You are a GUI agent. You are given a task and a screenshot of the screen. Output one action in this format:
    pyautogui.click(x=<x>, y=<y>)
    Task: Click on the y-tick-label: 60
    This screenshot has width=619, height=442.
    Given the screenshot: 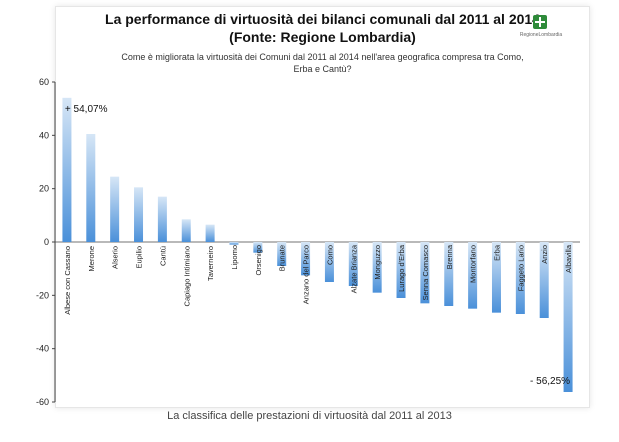 What is the action you would take?
    pyautogui.click(x=44, y=82)
    